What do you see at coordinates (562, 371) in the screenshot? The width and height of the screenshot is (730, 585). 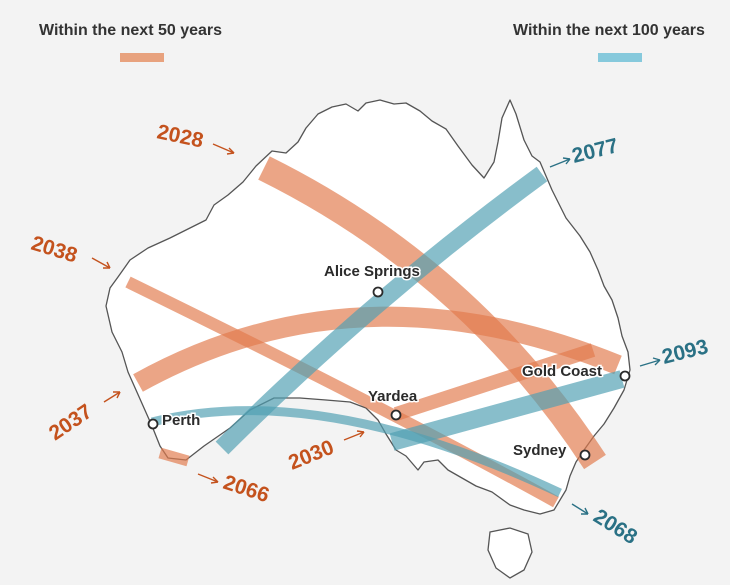 I see `city-label-gold-coast: Gold Coast` at bounding box center [562, 371].